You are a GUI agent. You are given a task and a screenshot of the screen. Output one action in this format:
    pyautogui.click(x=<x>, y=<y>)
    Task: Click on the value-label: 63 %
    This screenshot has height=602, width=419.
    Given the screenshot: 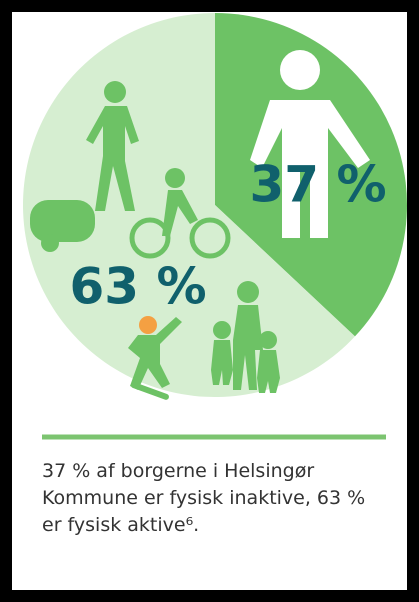 What is the action you would take?
    pyautogui.click(x=137, y=287)
    